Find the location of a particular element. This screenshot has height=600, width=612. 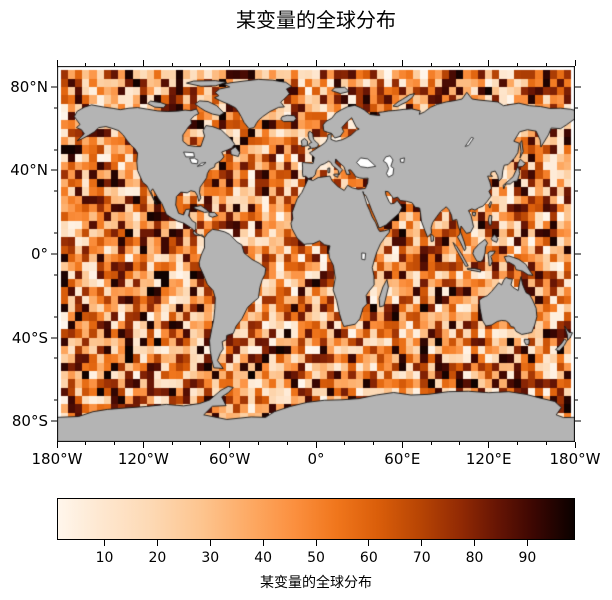

lon-tick-label: 120°E is located at coordinates (488, 459).